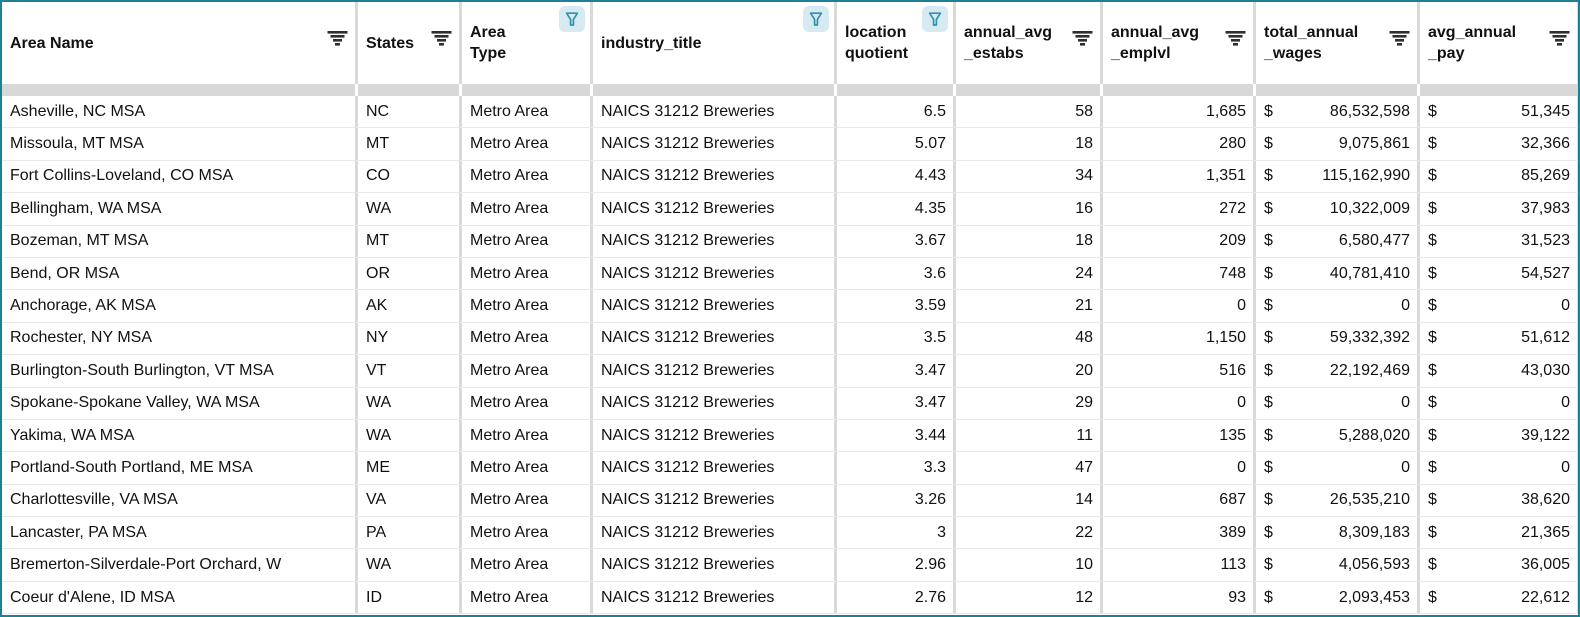 The height and width of the screenshot is (617, 1580). I want to click on table-cell: 4.35, so click(896, 209).